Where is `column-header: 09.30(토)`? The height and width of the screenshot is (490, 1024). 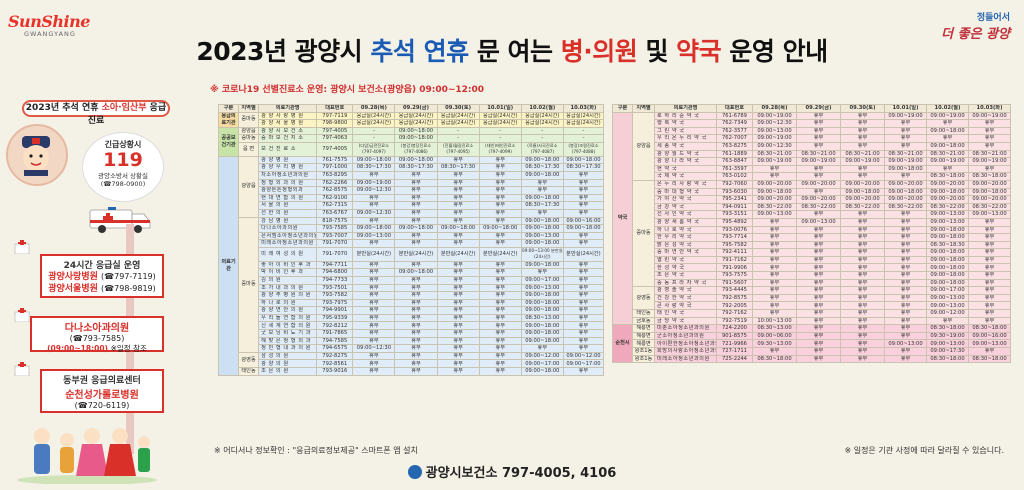
column-header: 09.30(토) is located at coordinates (458, 108).